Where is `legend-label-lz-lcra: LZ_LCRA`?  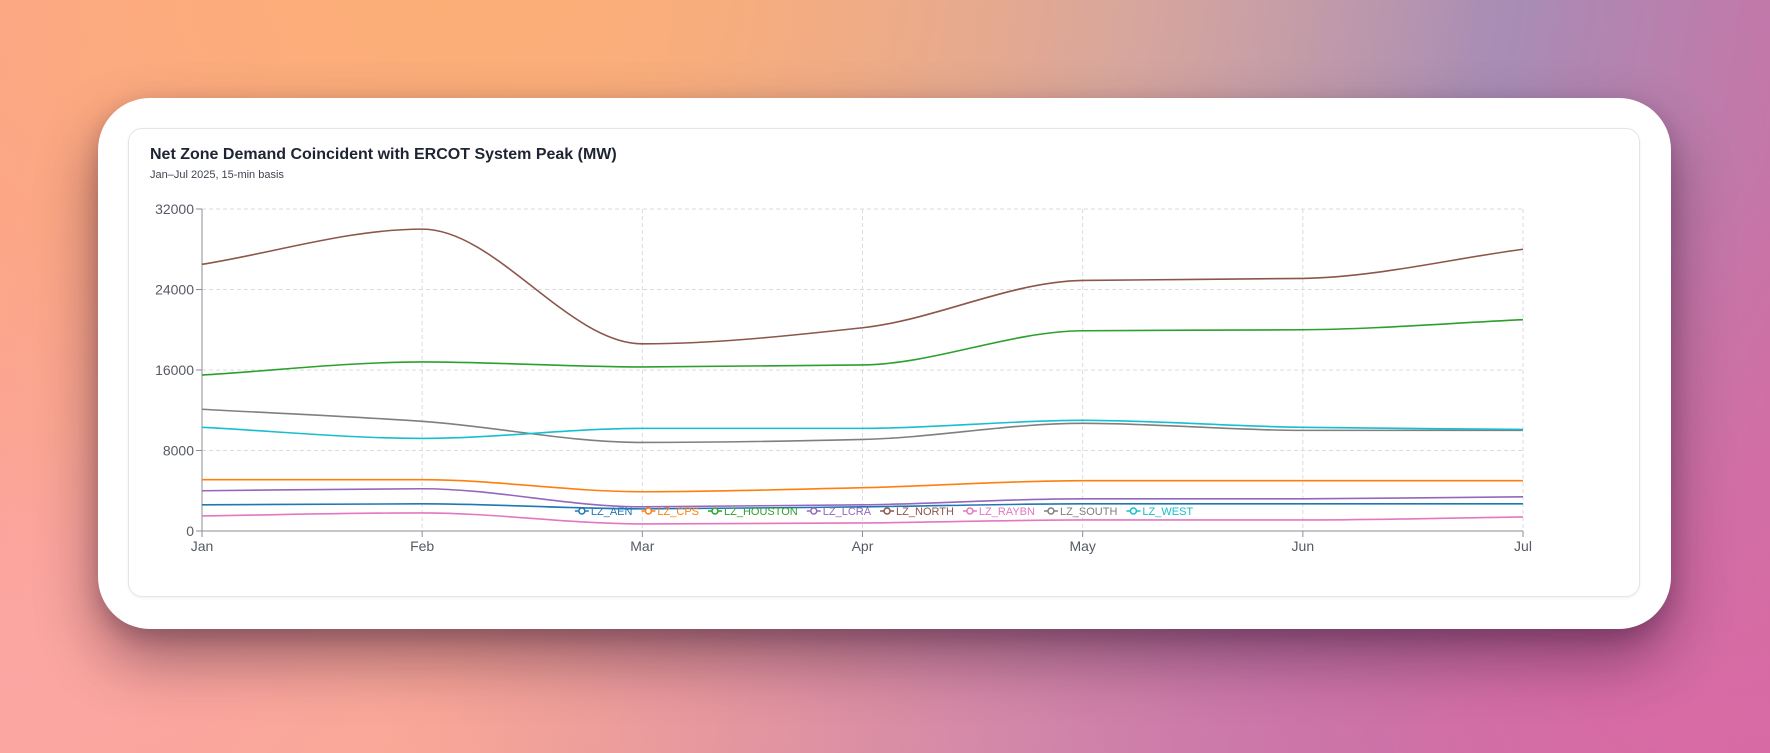
legend-label-lz-lcra: LZ_LCRA is located at coordinates (847, 512).